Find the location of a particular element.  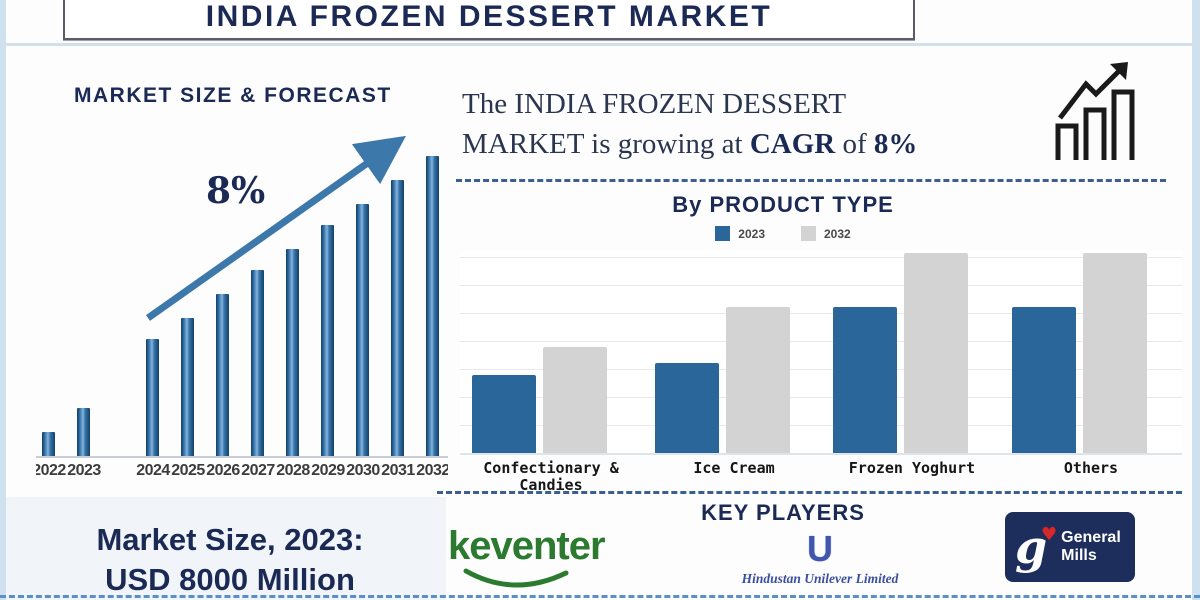

forecast-bar-2027 is located at coordinates (257, 363).